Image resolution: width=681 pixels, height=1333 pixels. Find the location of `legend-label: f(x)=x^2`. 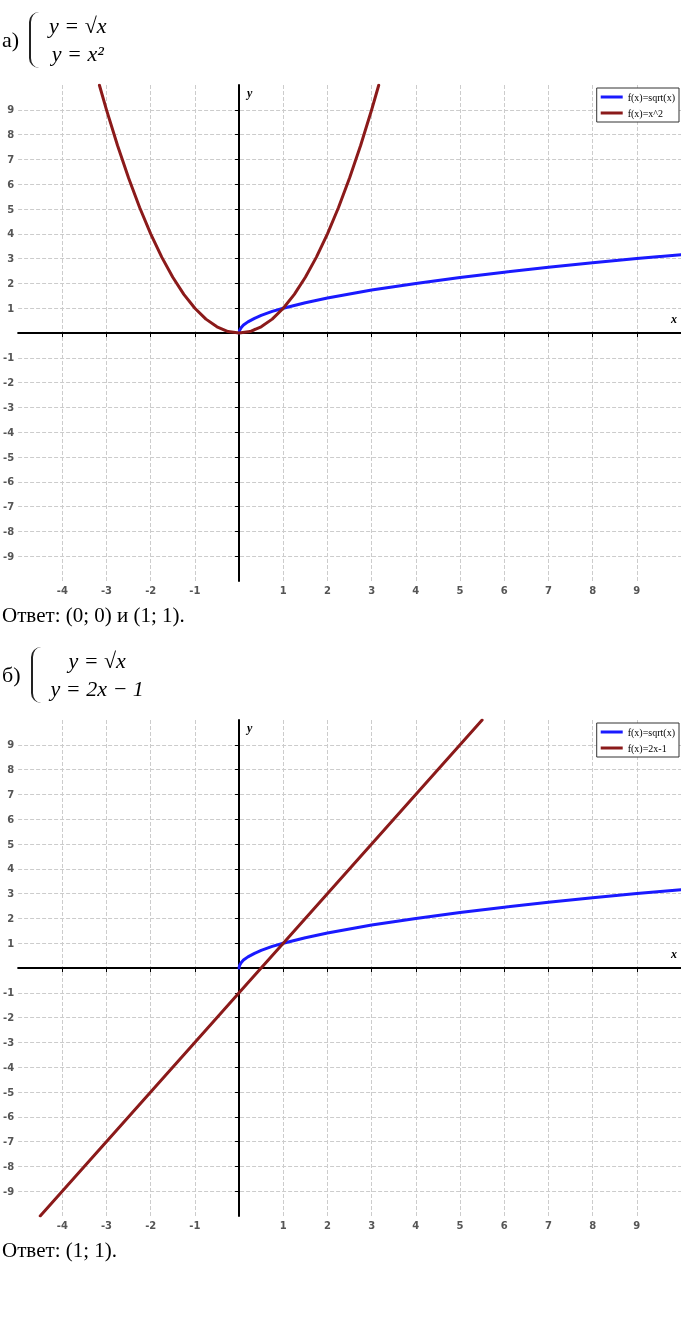

legend-label: f(x)=x^2 is located at coordinates (645, 113).